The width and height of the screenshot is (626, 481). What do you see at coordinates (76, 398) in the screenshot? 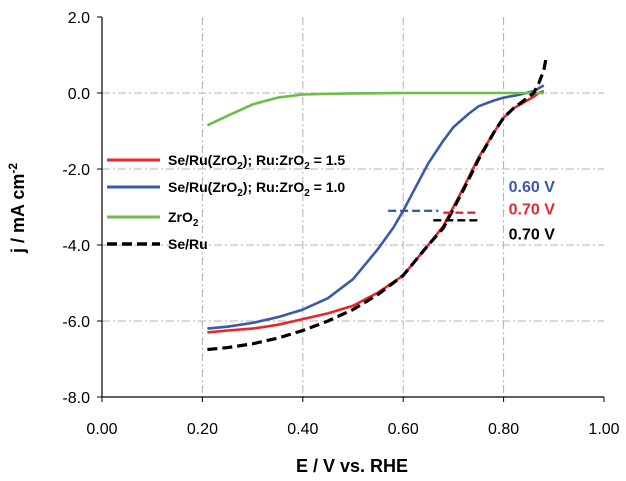
I see `y-tick-label: -8.0` at bounding box center [76, 398].